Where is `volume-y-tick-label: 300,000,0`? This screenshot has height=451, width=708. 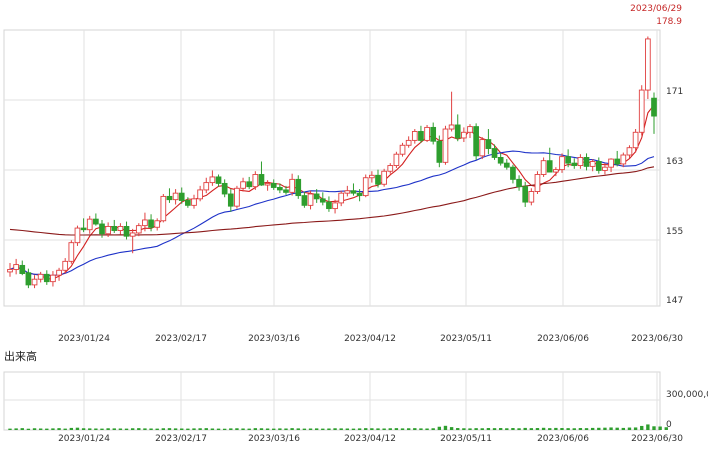 volume-y-tick-label: 300,000,0 is located at coordinates (687, 395).